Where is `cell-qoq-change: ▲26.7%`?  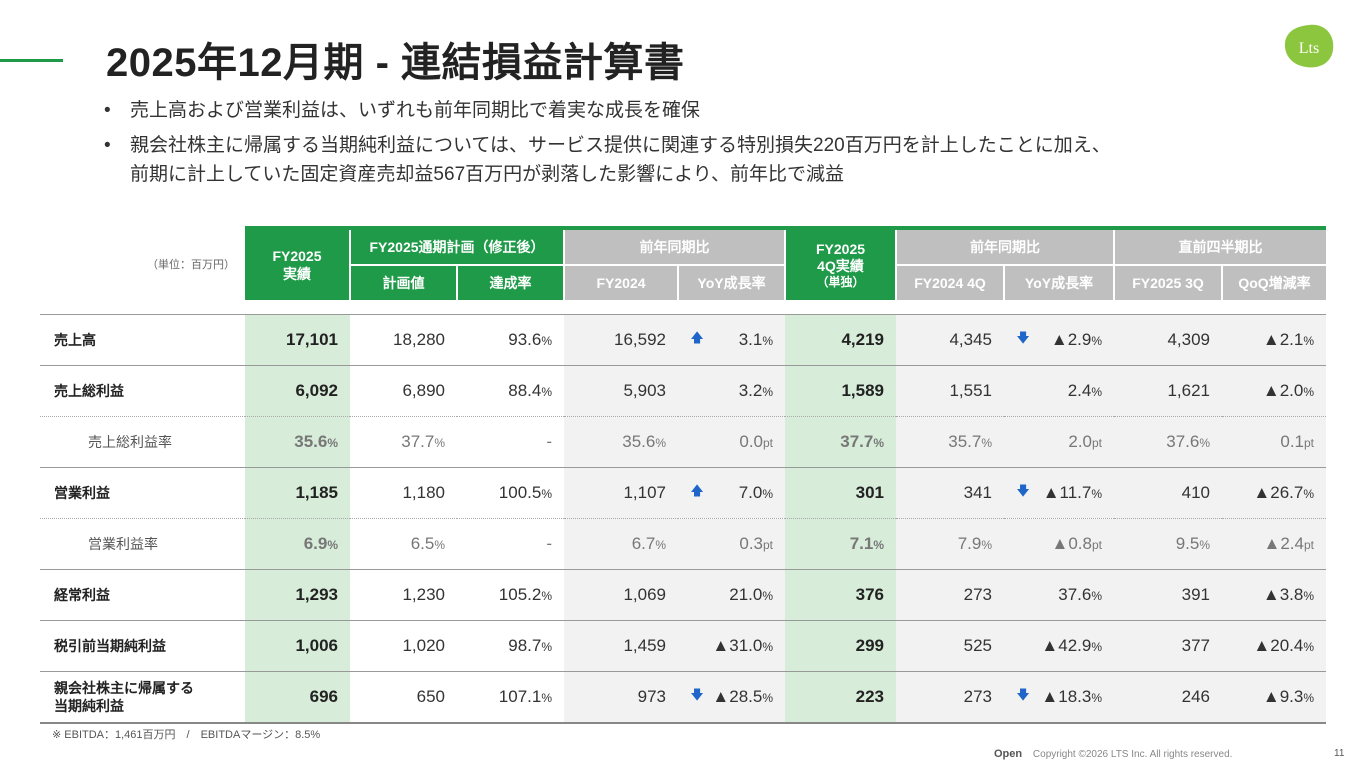 cell-qoq-change: ▲26.7% is located at coordinates (1274, 493).